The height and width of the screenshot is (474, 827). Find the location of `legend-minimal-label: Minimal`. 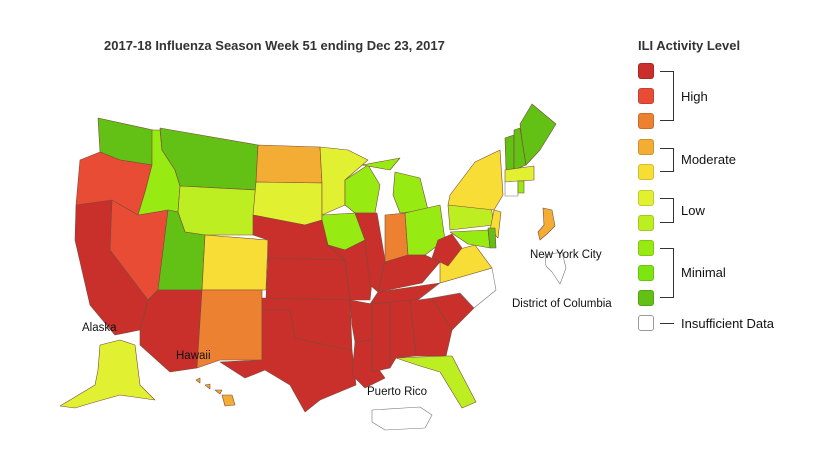

legend-minimal-label: Minimal is located at coordinates (703, 272).